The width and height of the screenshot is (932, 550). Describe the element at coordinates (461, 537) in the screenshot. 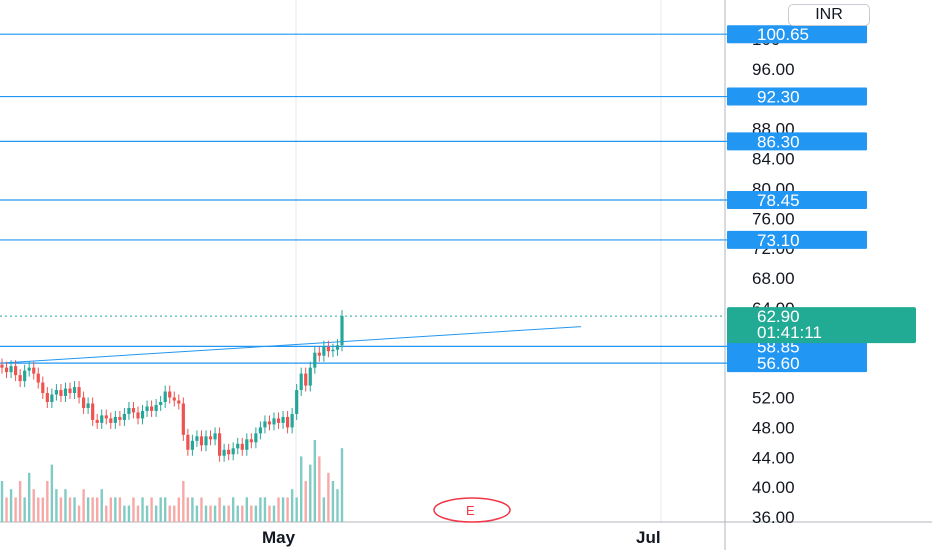

I see `time-axis: May Jul` at that location.